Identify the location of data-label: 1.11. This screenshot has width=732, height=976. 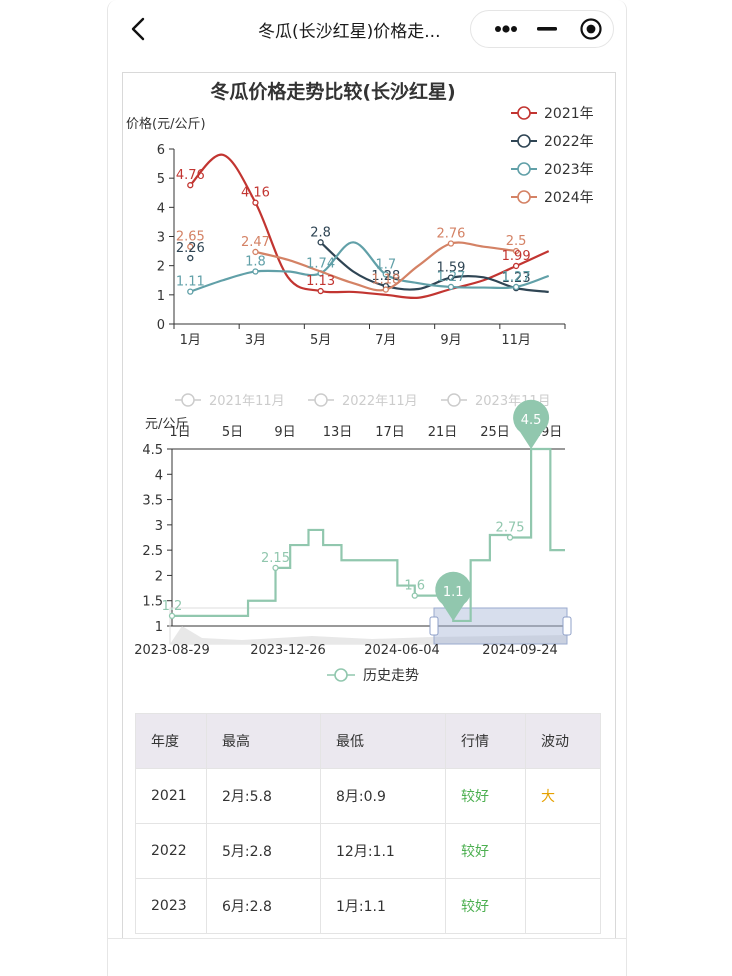
(190, 282).